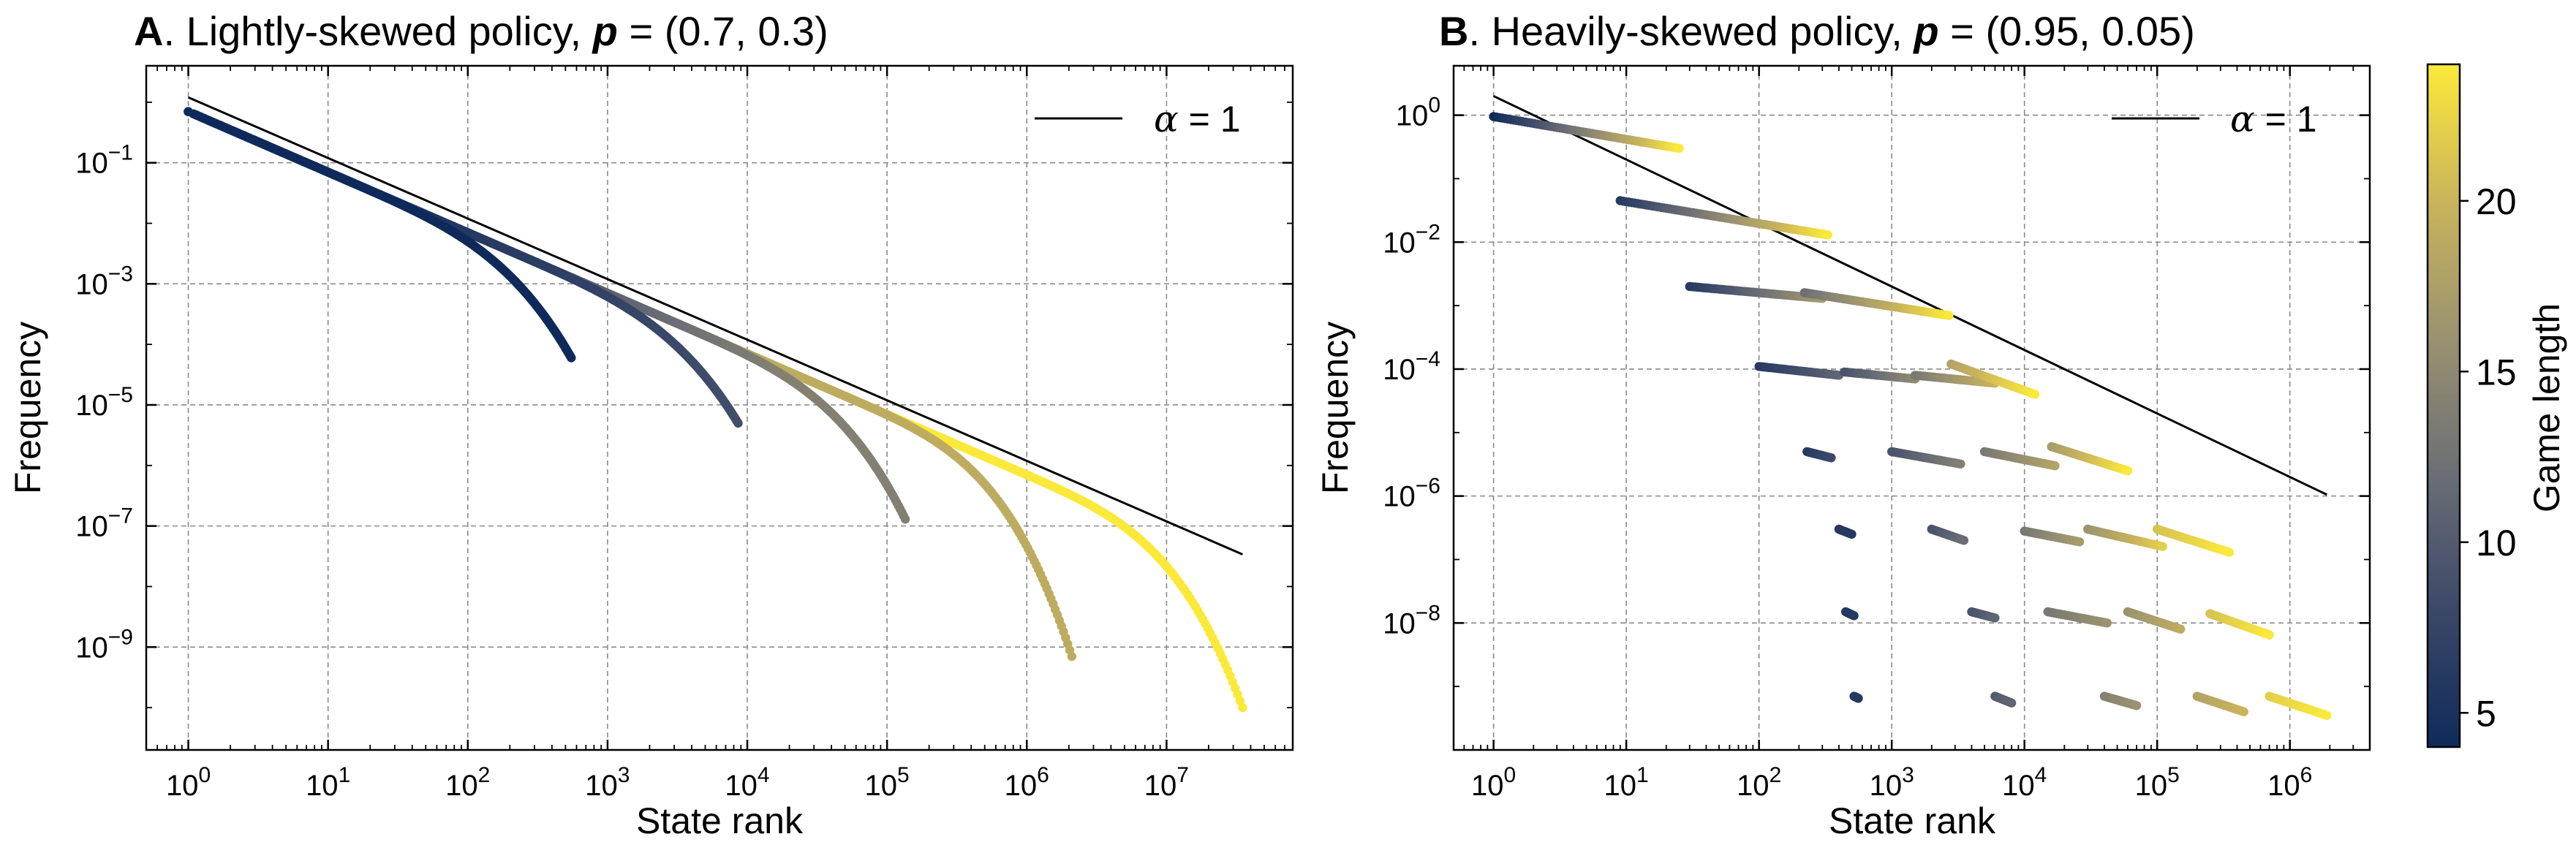  I want to click on colorbar: 5 10 15 20 Game length, so click(2496, 405).